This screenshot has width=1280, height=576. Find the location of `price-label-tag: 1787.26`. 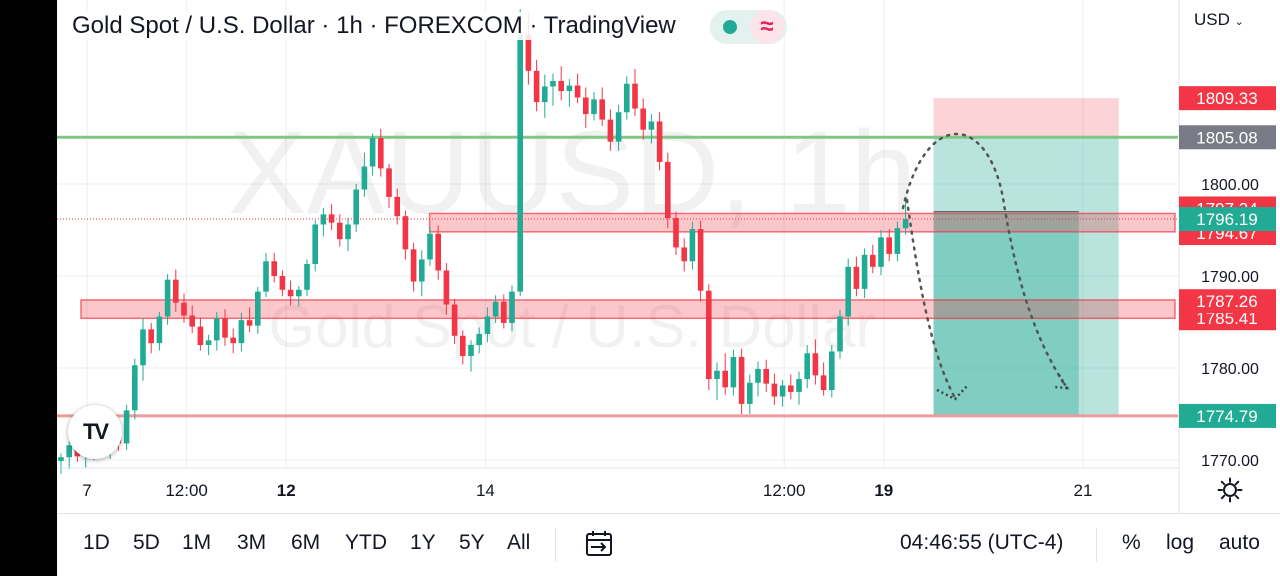

price-label-tag: 1787.26 is located at coordinates (1227, 301).